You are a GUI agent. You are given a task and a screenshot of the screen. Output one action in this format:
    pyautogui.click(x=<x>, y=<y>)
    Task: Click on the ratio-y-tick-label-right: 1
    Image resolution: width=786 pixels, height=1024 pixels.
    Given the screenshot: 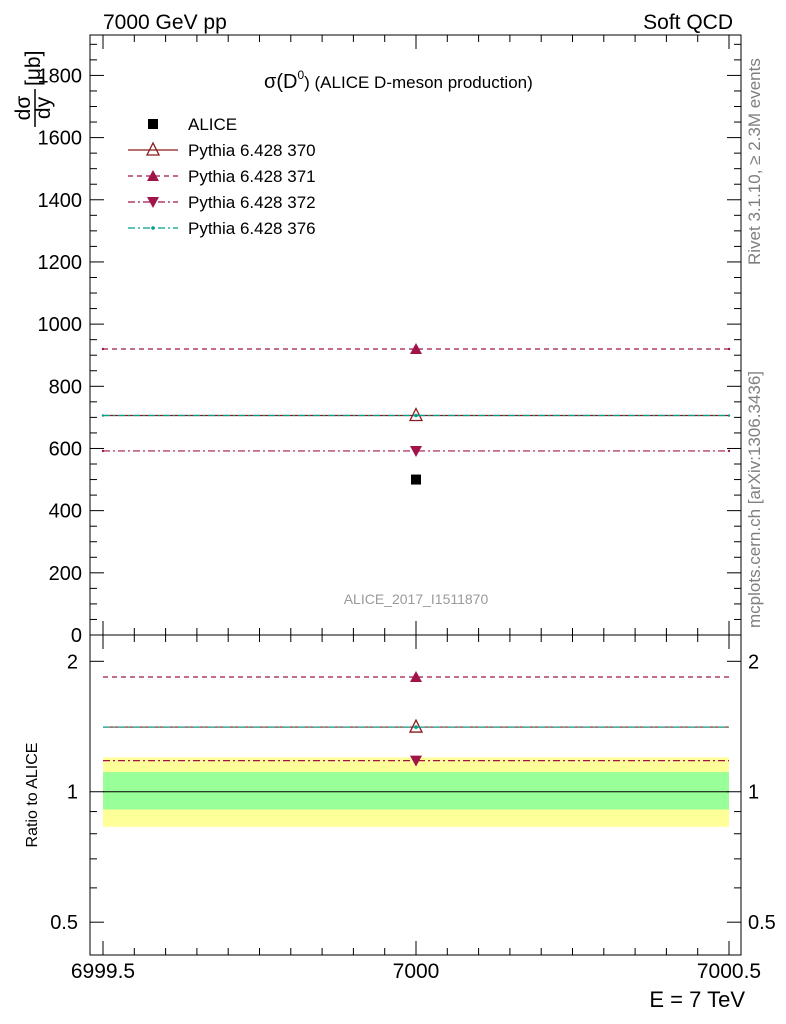 What is the action you would take?
    pyautogui.click(x=753, y=793)
    